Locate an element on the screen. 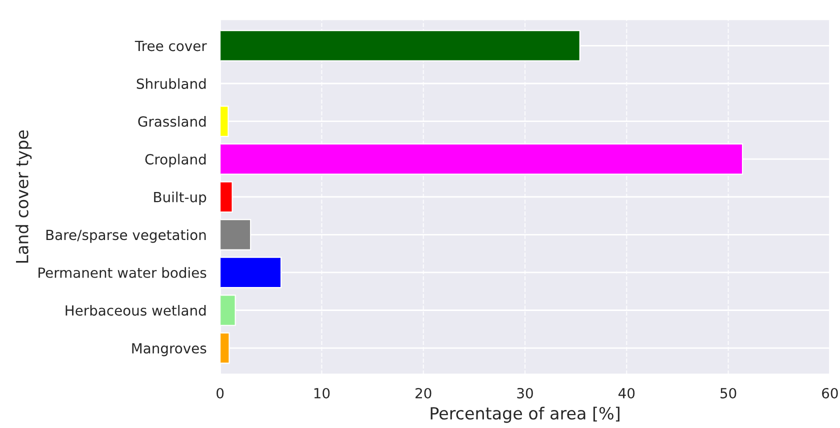 The height and width of the screenshot is (428, 840). y-axis-title: Land cover type is located at coordinates (24, 196).